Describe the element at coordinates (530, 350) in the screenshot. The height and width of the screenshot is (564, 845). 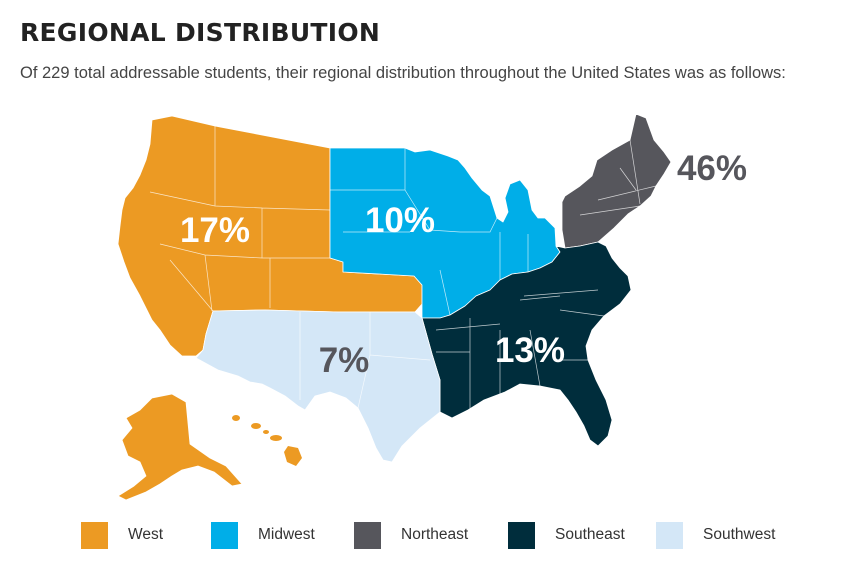
I see `region-southeast-label: 13%` at that location.